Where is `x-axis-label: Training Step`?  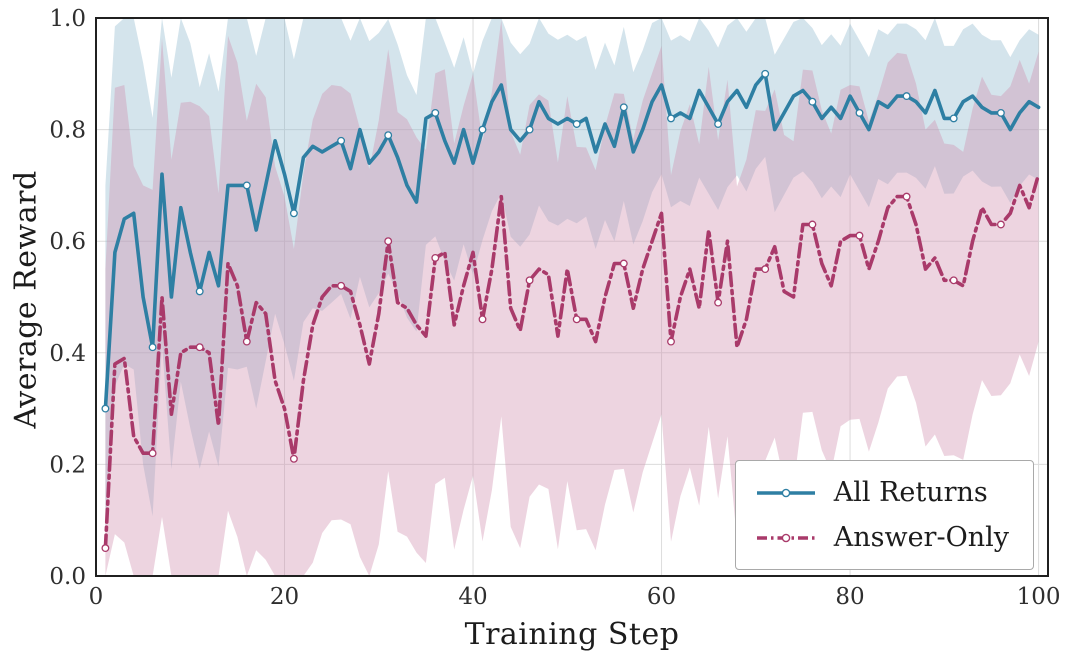
x-axis-label: Training Step is located at coordinates (572, 634).